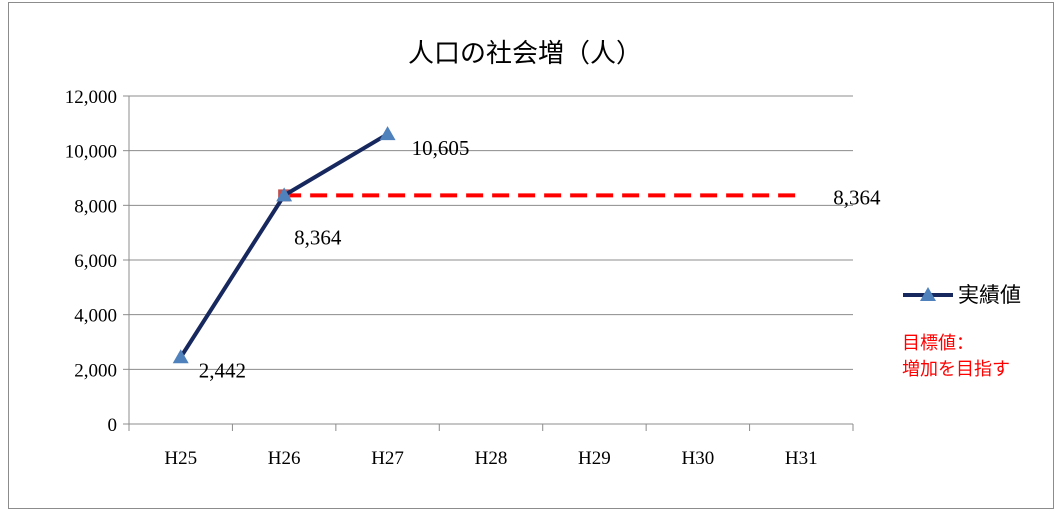 Image resolution: width=1059 pixels, height=511 pixels. I want to click on y-tick-label: 0, so click(113, 425).